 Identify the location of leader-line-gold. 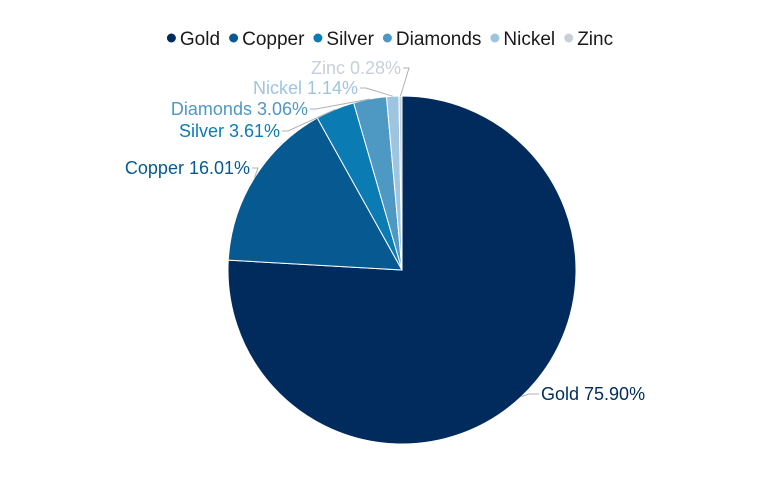
(530, 395).